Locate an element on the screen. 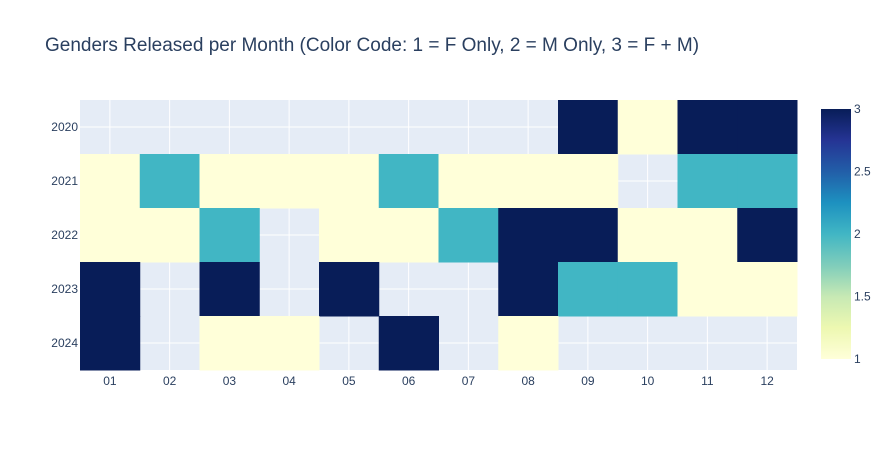 This screenshot has height=455, width=893. x-tick-label: 10 is located at coordinates (648, 381).